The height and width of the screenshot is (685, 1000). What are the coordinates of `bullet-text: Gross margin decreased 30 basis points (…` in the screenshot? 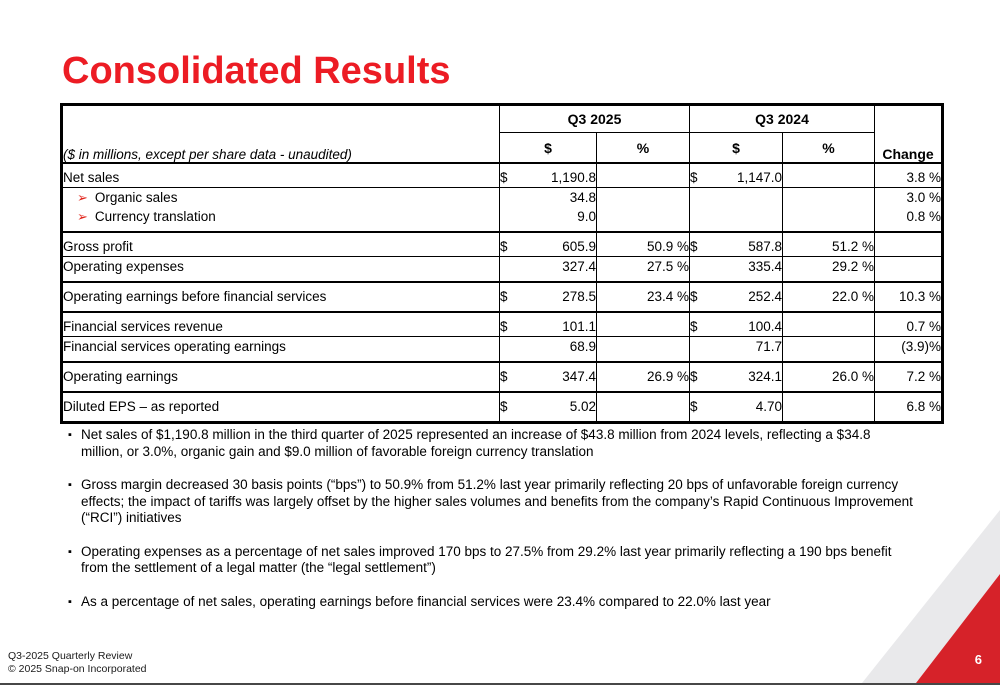 It's located at (497, 501).